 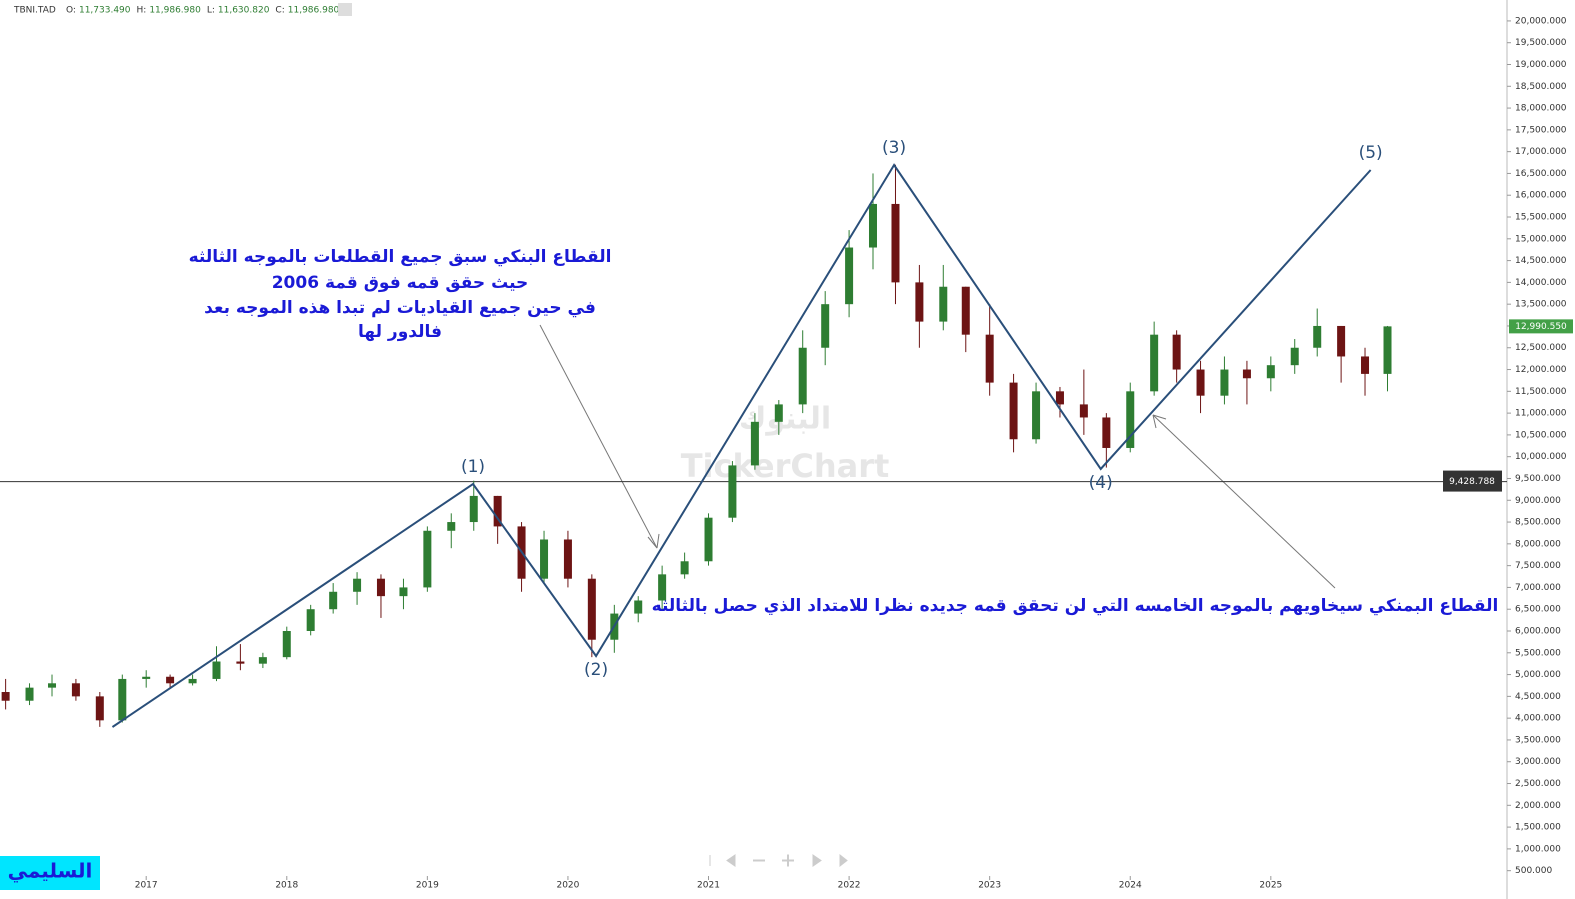 What do you see at coordinates (1541, 435) in the screenshot?
I see `y-tick-label: 10,500.000` at bounding box center [1541, 435].